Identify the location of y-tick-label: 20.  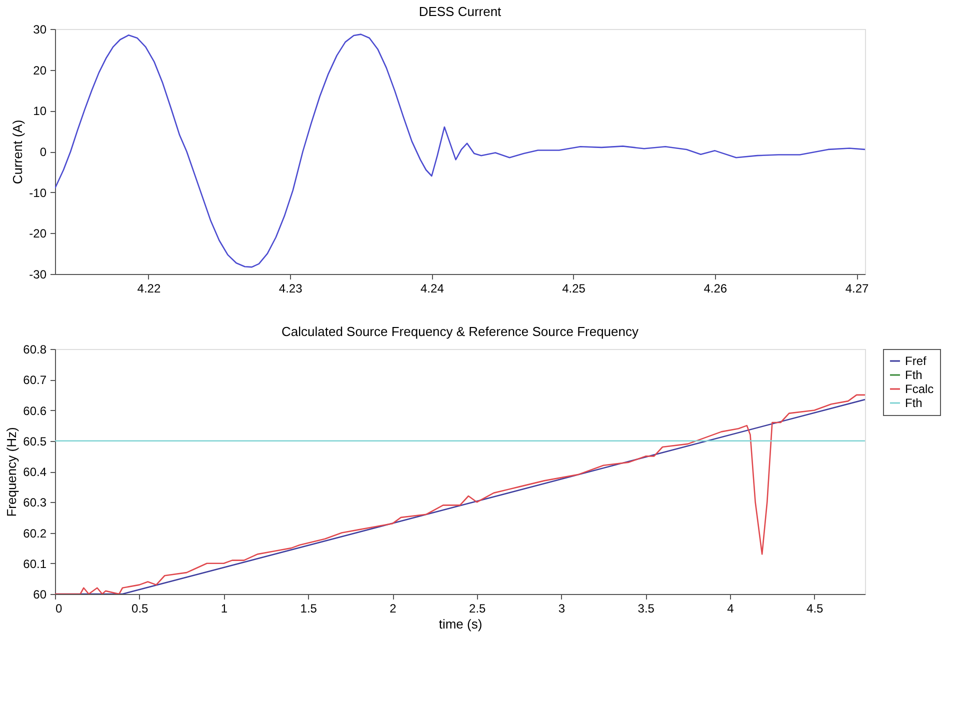
(40, 70).